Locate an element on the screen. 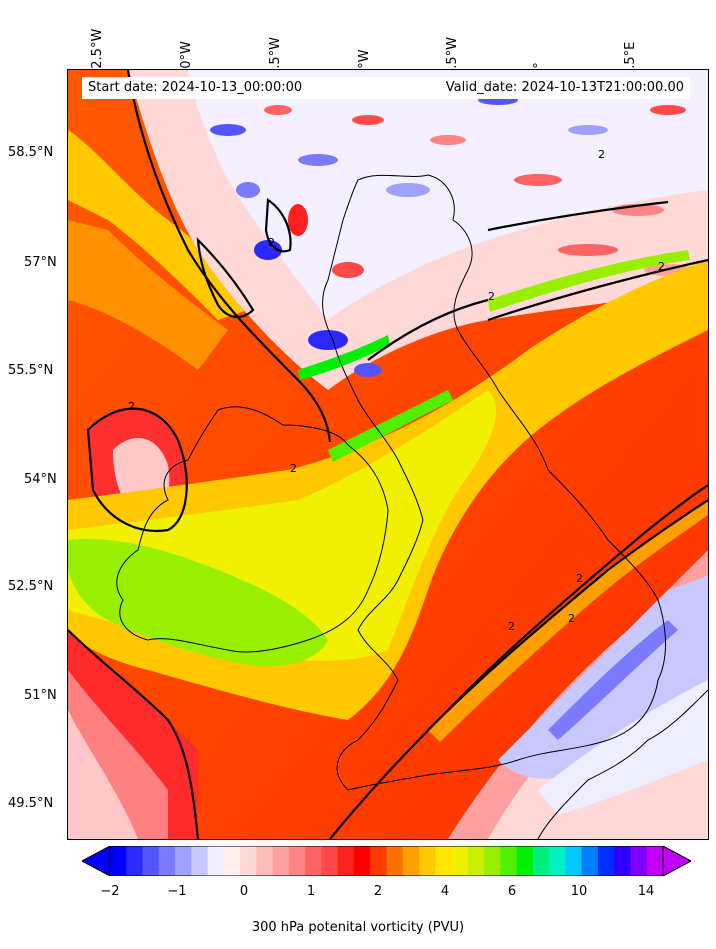  cbar-tick-14: 14 is located at coordinates (646, 891).